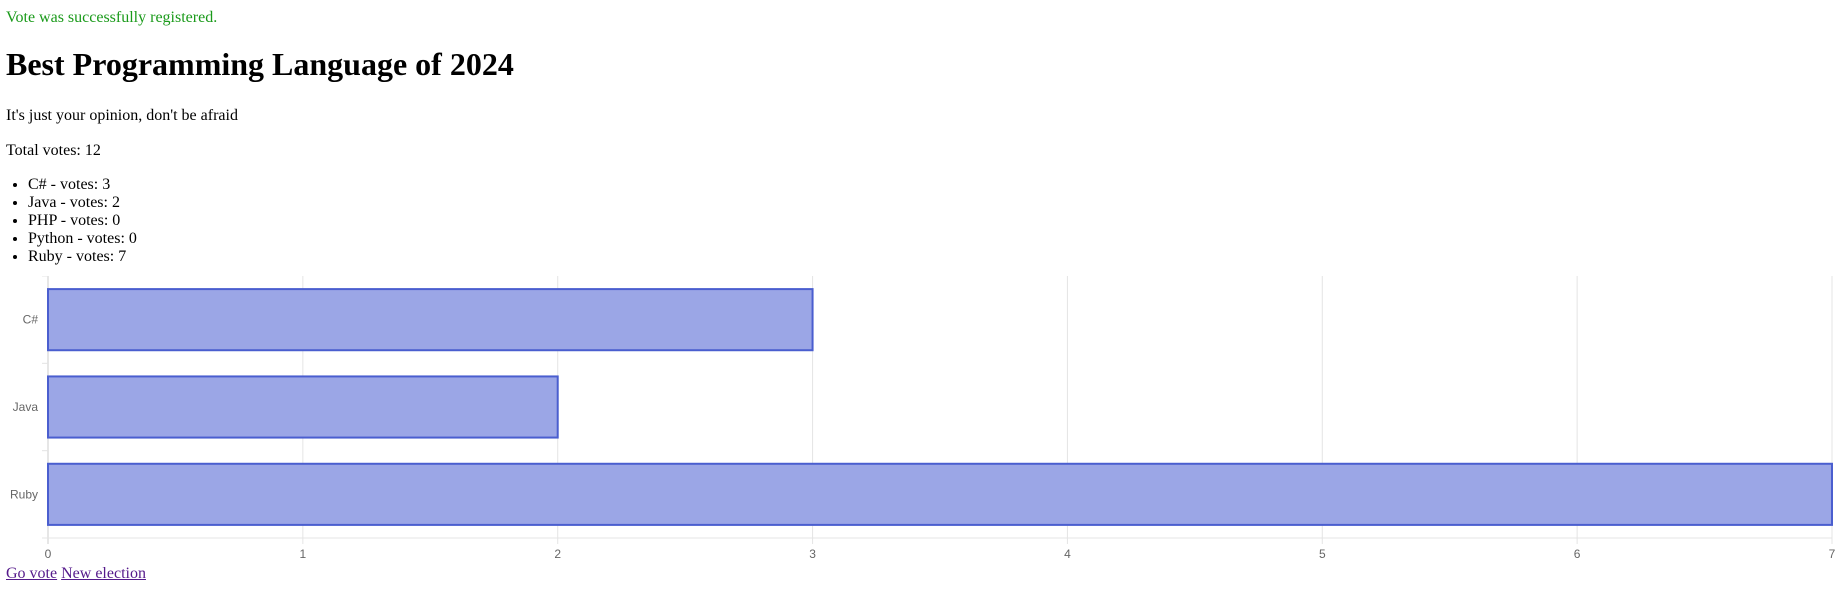 The width and height of the screenshot is (1843, 603). I want to click on result-item-python: Python - votes: 0, so click(82, 239).